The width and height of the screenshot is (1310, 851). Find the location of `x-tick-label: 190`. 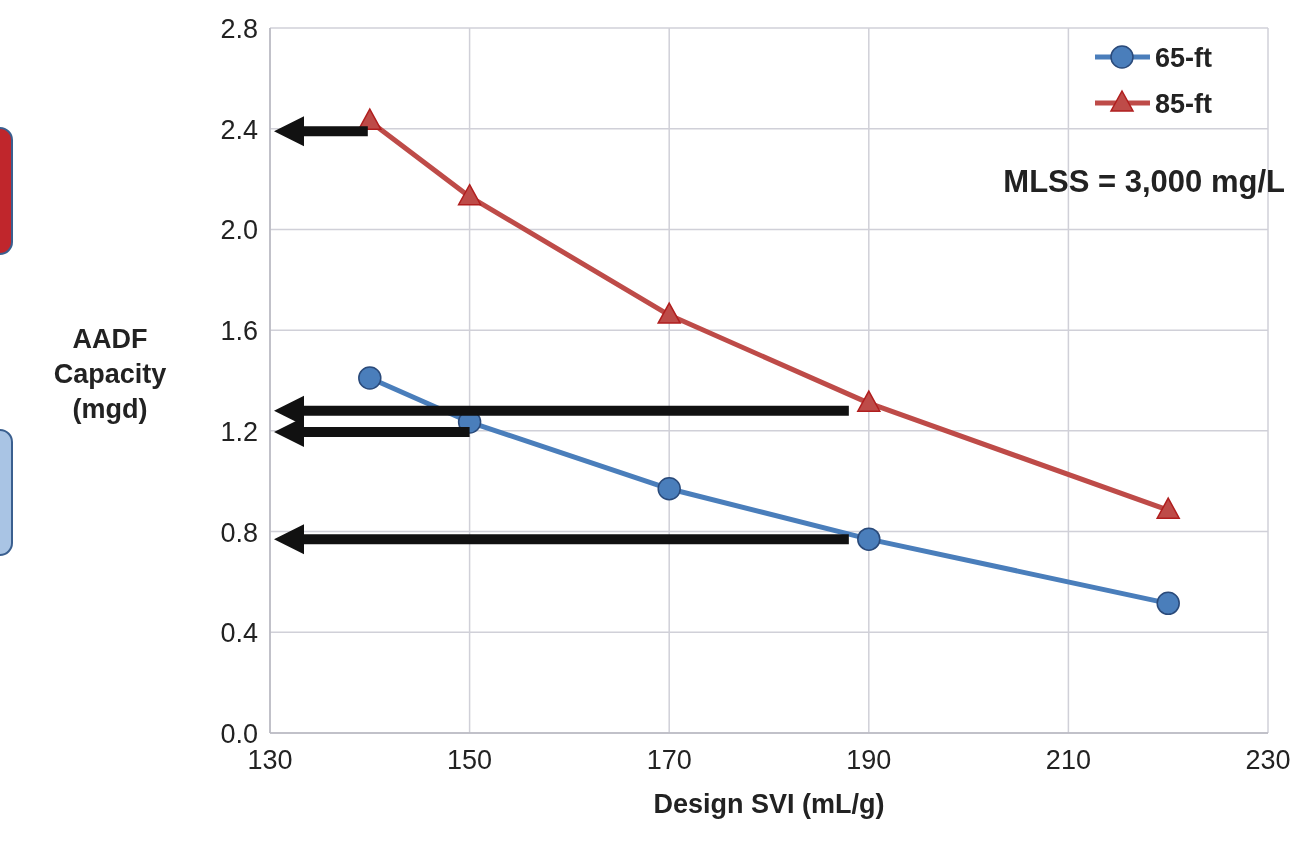

x-tick-label: 190 is located at coordinates (869, 760).